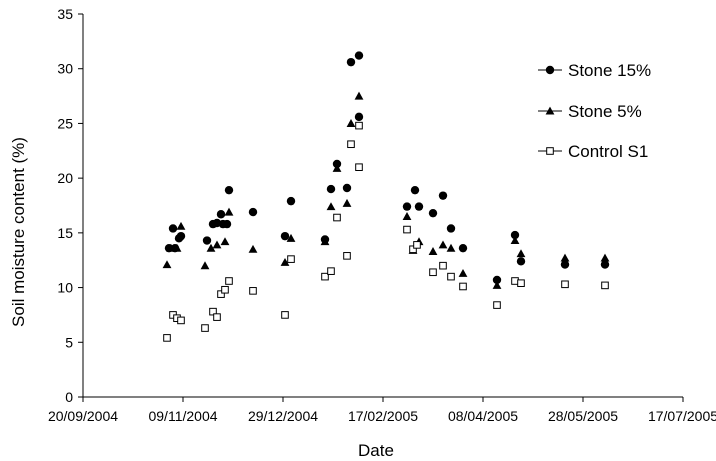  What do you see at coordinates (605, 111) in the screenshot?
I see `legend-label: Stone 5%` at bounding box center [605, 111].